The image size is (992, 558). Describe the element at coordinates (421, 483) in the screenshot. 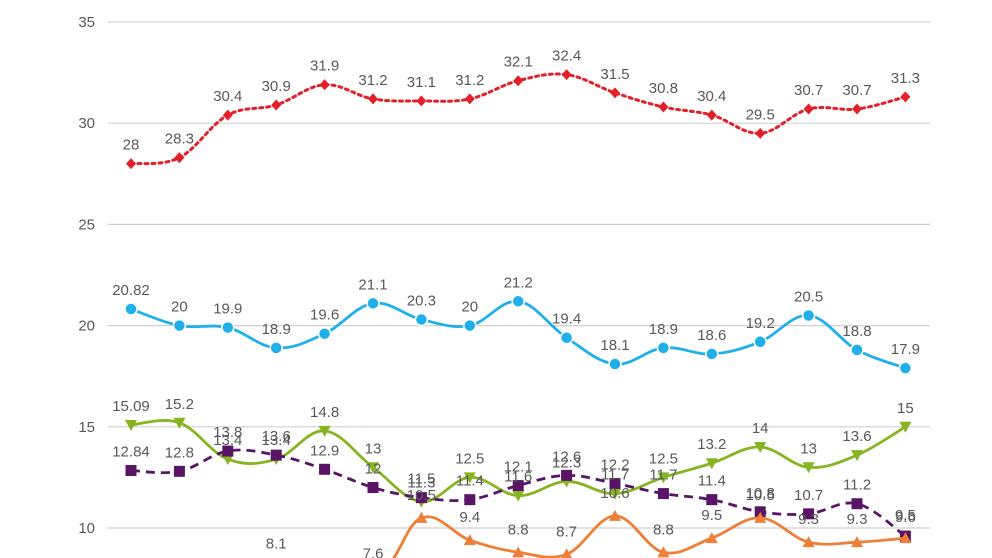

I see `data-label: 11.3` at that location.